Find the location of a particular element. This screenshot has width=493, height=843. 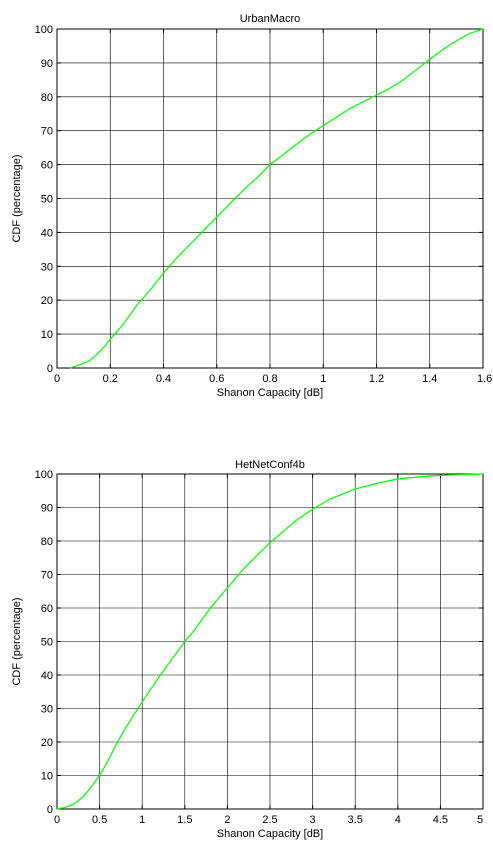

chart-title: HetNetConf4b is located at coordinates (270, 465).